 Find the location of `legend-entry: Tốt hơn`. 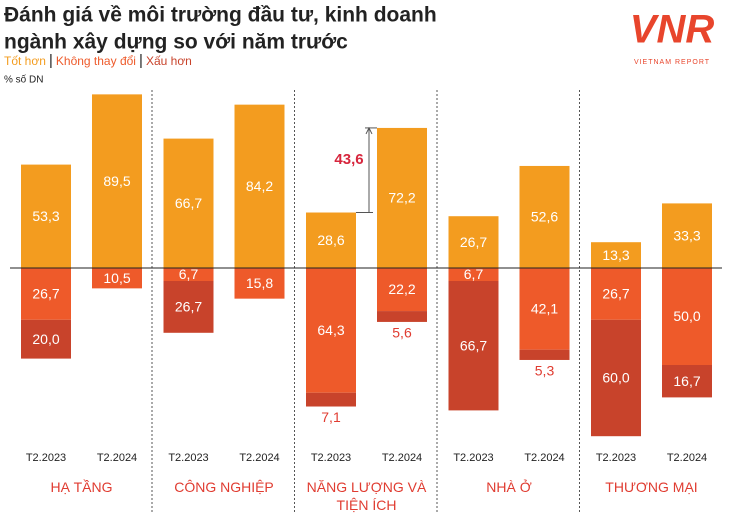

legend-entry: Tốt hơn is located at coordinates (25, 61).